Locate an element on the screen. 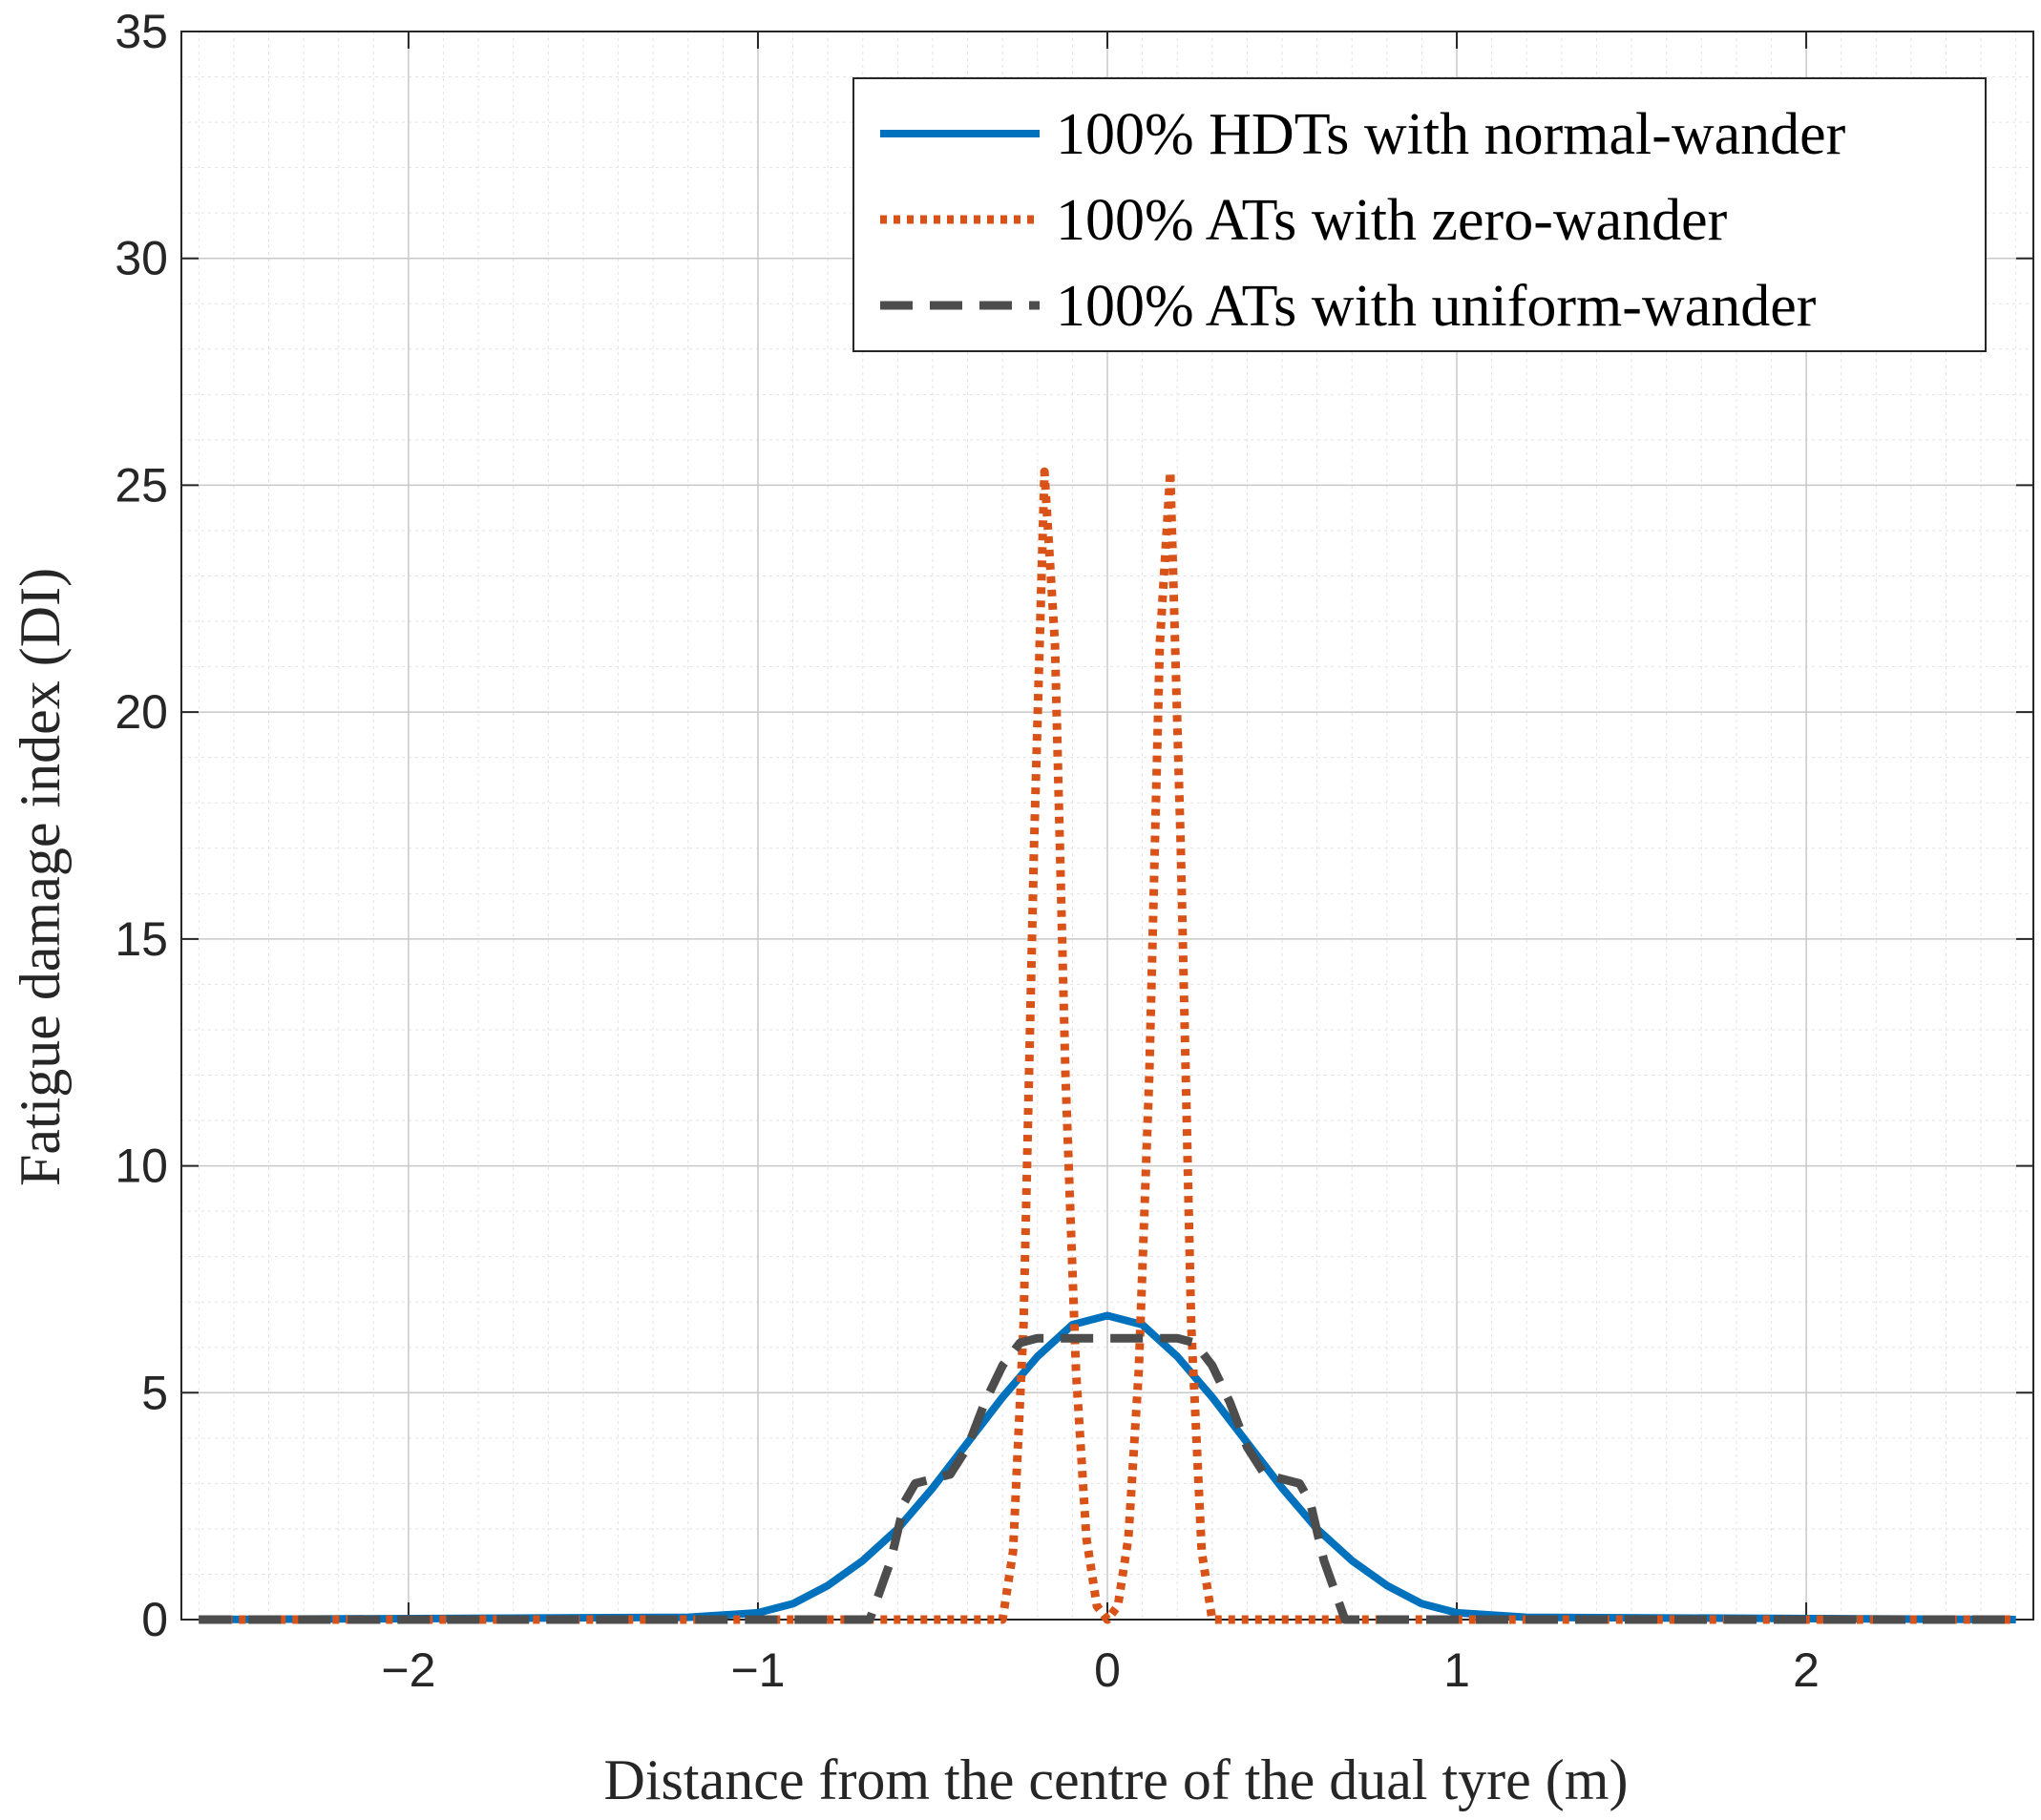  y-tick-label: 10 is located at coordinates (141, 1166).